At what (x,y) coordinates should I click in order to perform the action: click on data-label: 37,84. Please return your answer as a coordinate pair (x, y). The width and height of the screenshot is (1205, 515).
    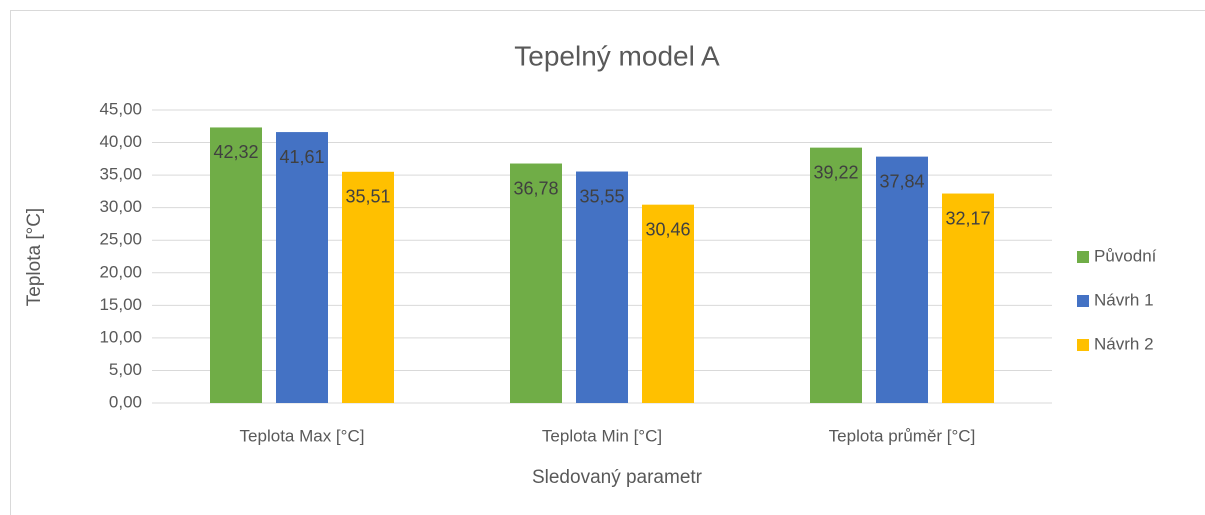
    Looking at the image, I should click on (901, 181).